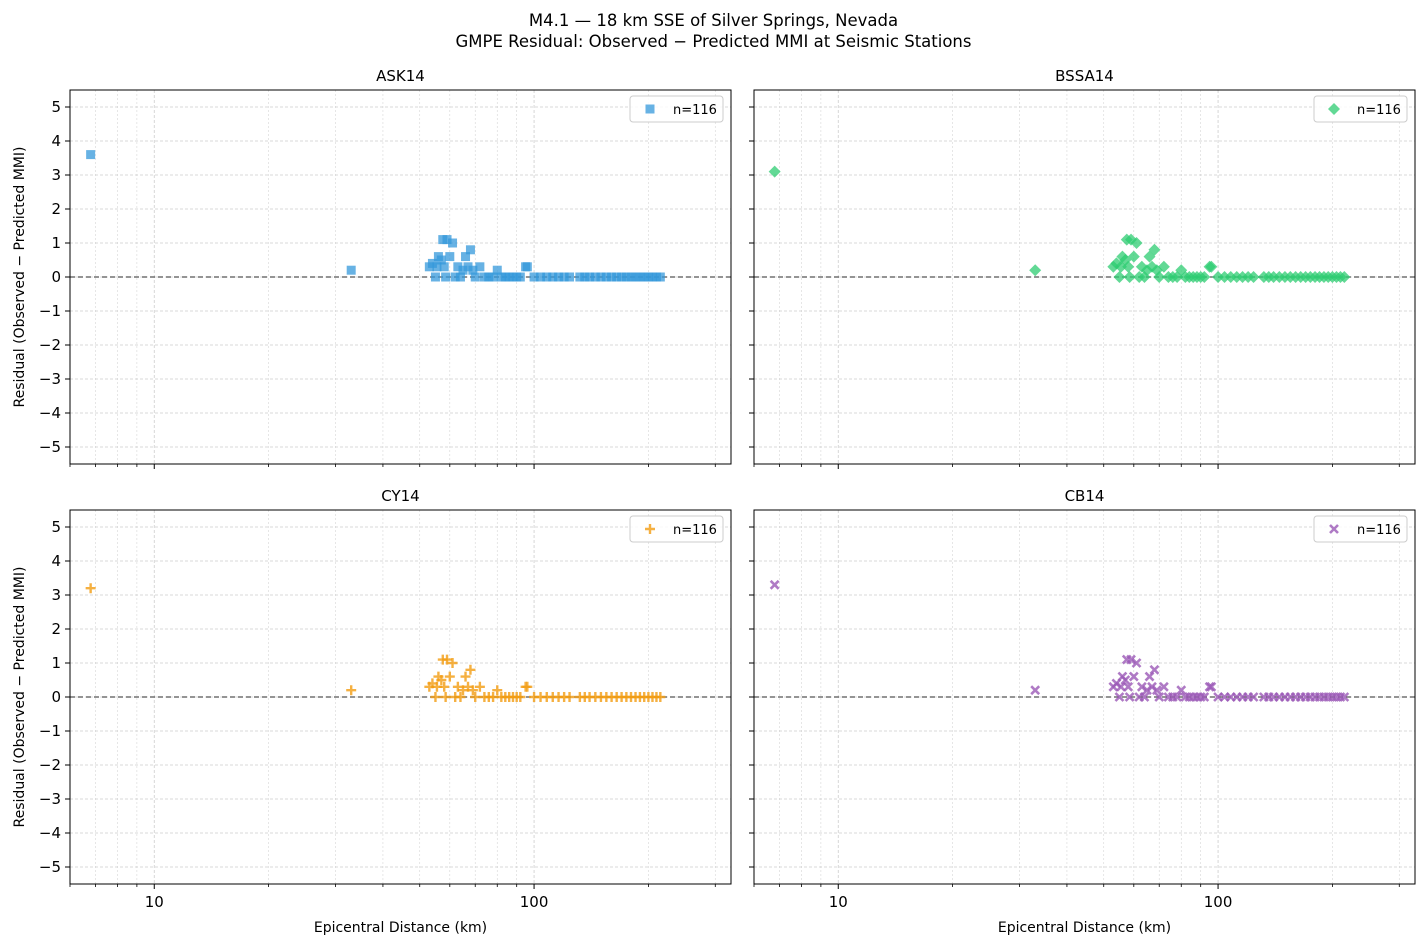 The width and height of the screenshot is (1427, 947). What do you see at coordinates (56, 595) in the screenshot?
I see `y-tick-label: 3` at bounding box center [56, 595].